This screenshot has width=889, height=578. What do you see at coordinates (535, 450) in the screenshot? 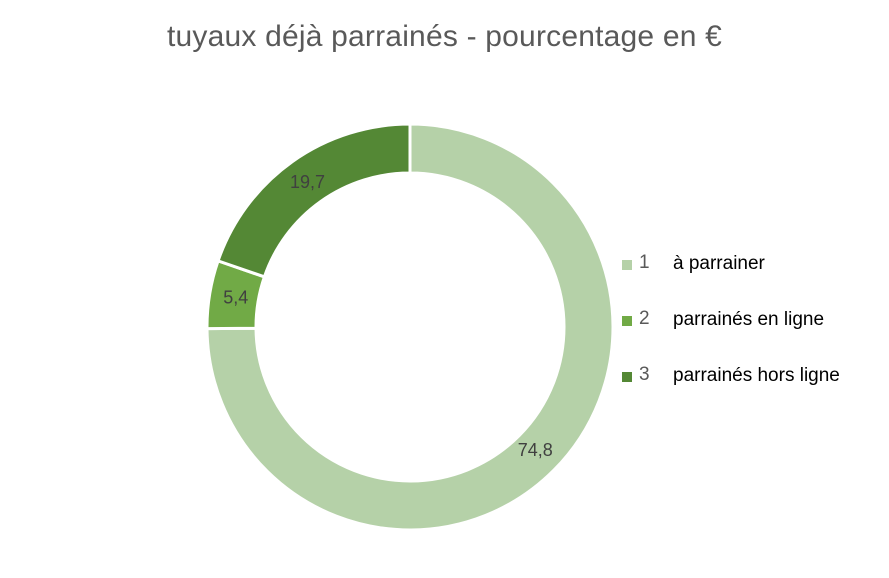
I see `slice-value-label: 74,8` at bounding box center [535, 450].